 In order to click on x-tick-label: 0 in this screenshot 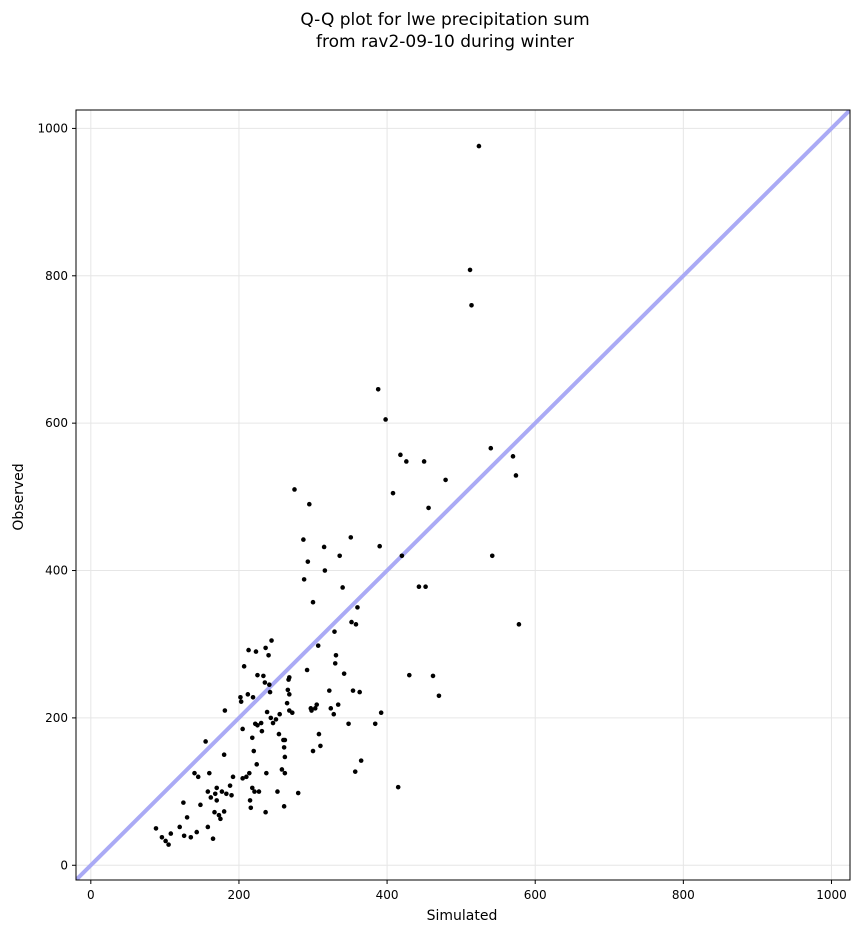, I will do `click(91, 895)`.